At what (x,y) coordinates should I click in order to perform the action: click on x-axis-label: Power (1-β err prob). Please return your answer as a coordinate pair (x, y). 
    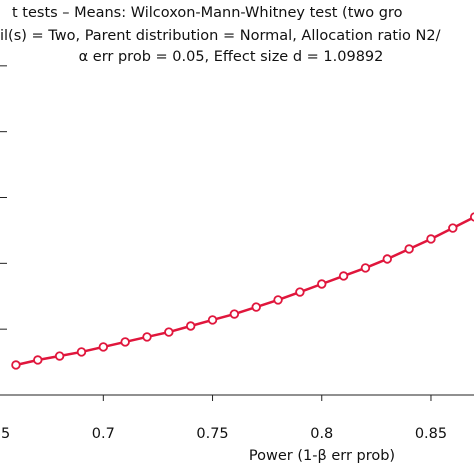
    Looking at the image, I should click on (322, 456).